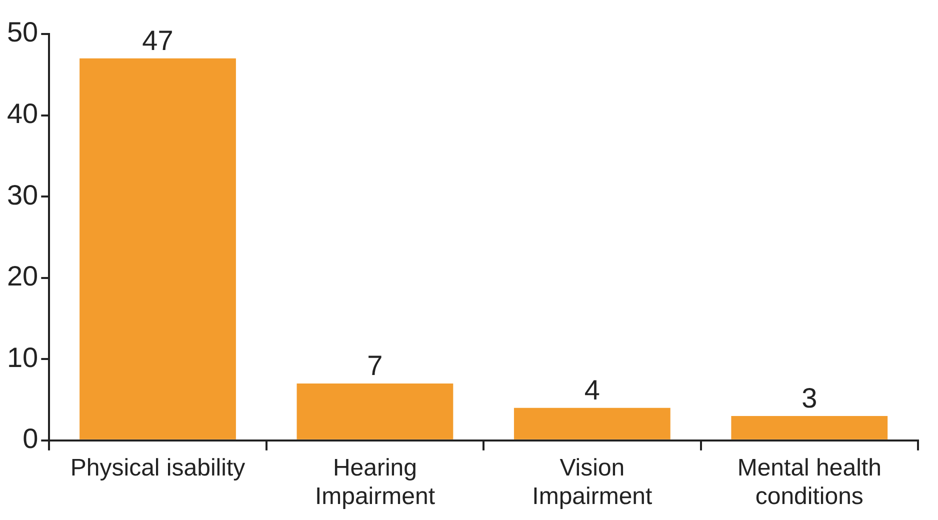  What do you see at coordinates (810, 398) in the screenshot?
I see `data-label: 3` at bounding box center [810, 398].